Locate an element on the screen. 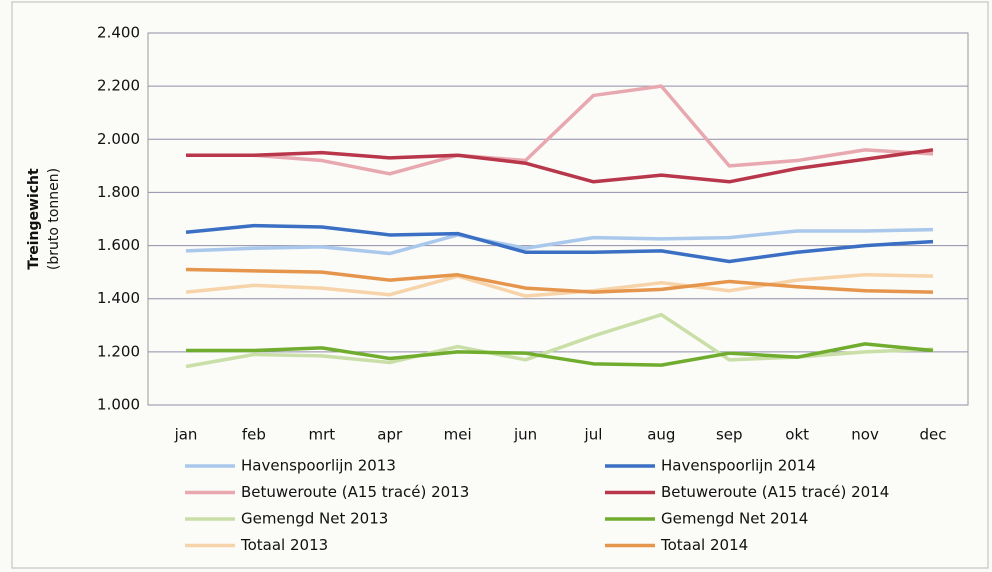  legend-label: Havenspoorlijn 2013 is located at coordinates (318, 466).